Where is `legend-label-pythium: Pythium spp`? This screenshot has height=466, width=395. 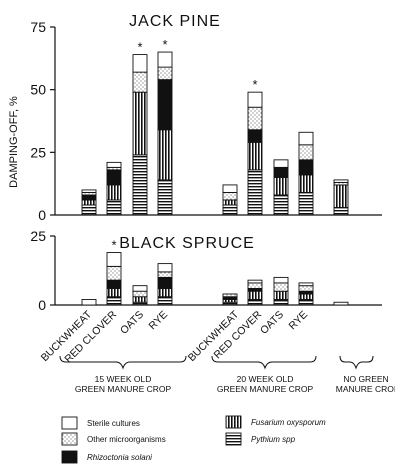 legend-label-pythium: Pythium spp is located at coordinates (273, 439).